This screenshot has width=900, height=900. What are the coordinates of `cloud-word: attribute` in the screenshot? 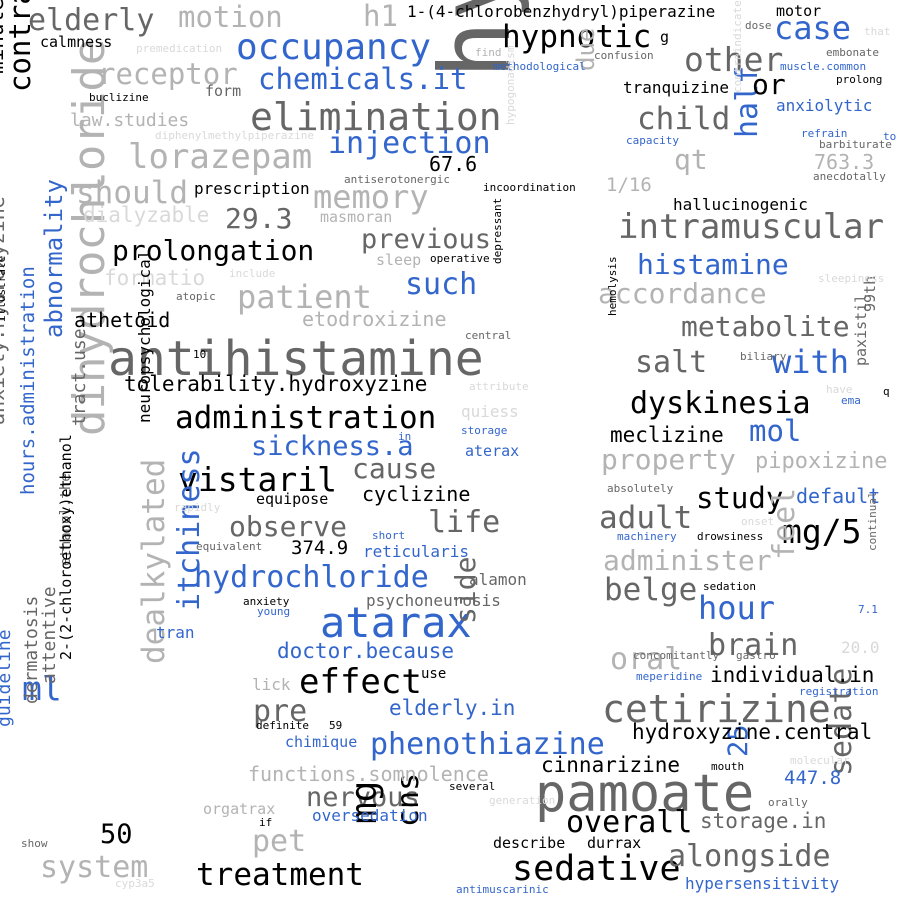 It's located at (499, 386).